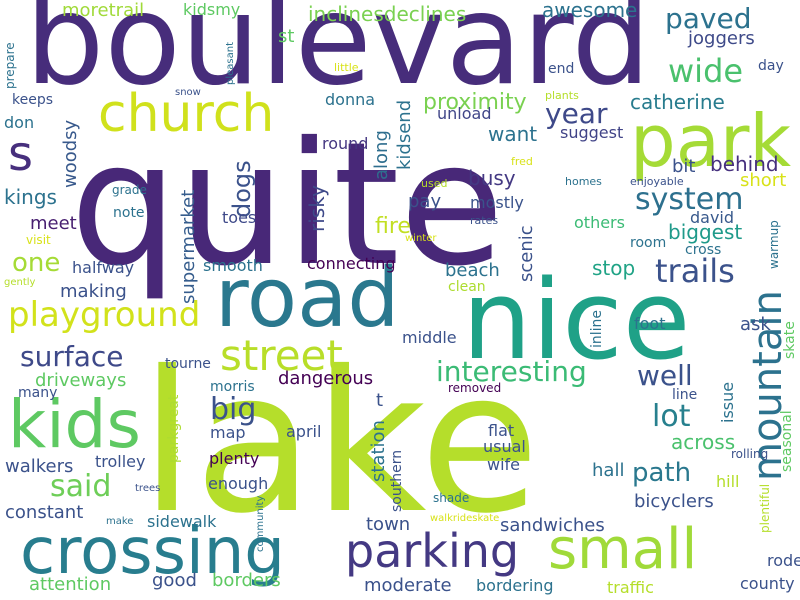  Describe the element at coordinates (388, 524) in the screenshot. I see `cloud-word-town: town` at that location.